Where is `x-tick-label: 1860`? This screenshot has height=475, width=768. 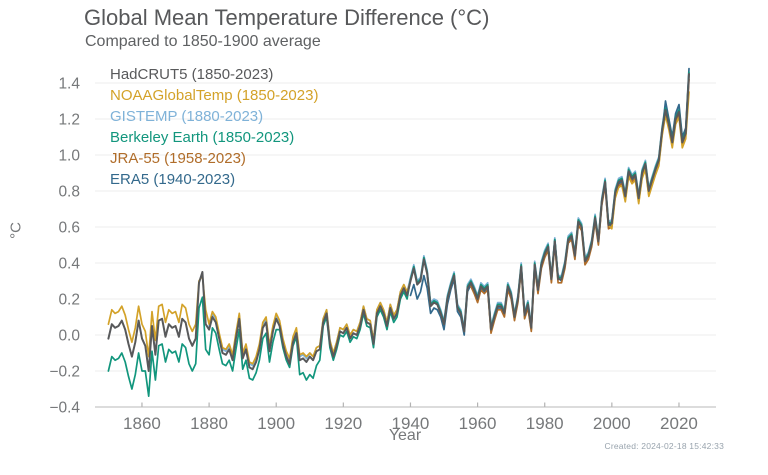 x-tick-label: 1860 is located at coordinates (142, 423).